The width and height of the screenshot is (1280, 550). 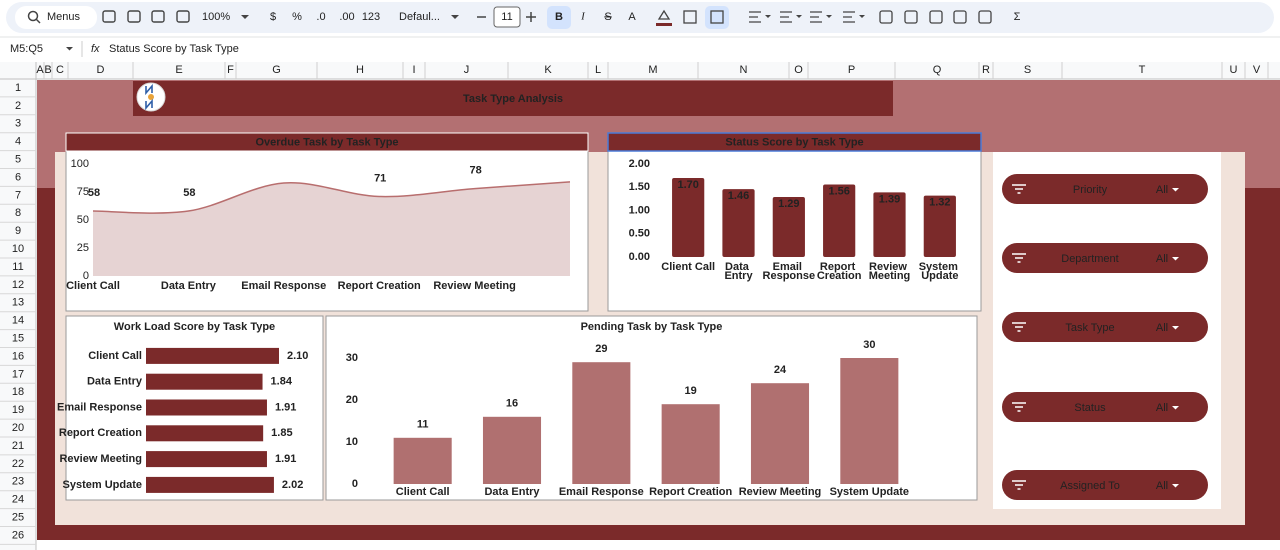 I want to click on y-tick-label: System Update, so click(x=102, y=485).